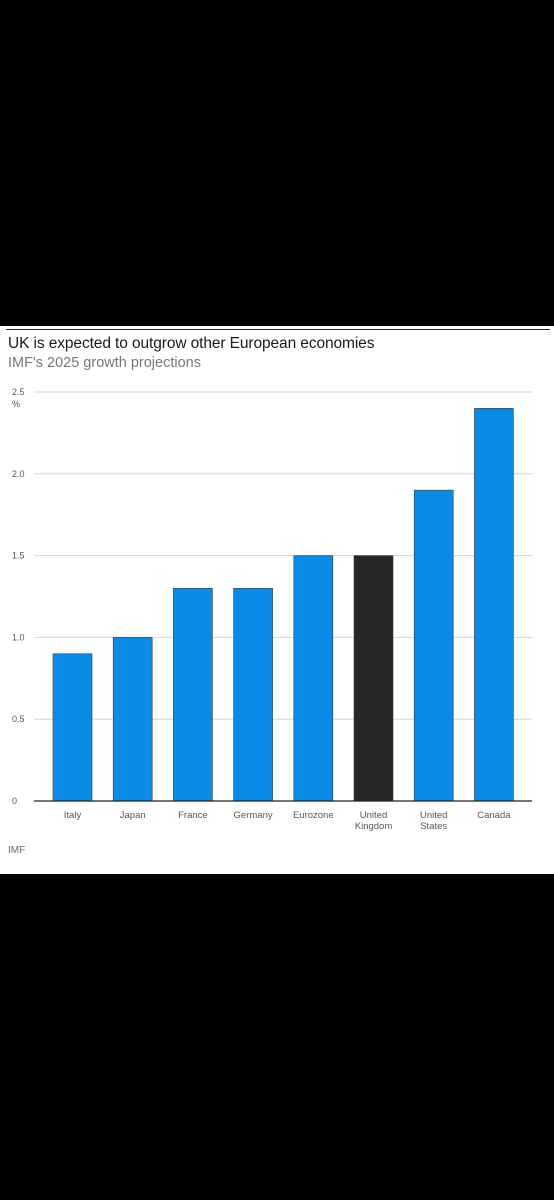  I want to click on x-tick-label: Eurozone, so click(313, 815).